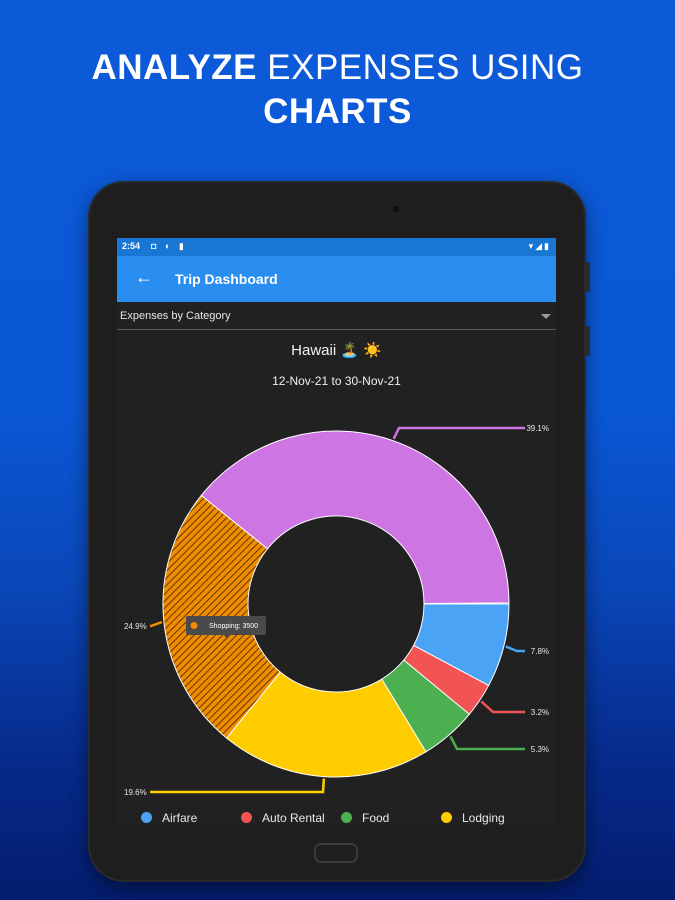 Image resolution: width=675 pixels, height=900 pixels. What do you see at coordinates (336, 279) in the screenshot?
I see `app-bar: ← Trip Dashboard` at bounding box center [336, 279].